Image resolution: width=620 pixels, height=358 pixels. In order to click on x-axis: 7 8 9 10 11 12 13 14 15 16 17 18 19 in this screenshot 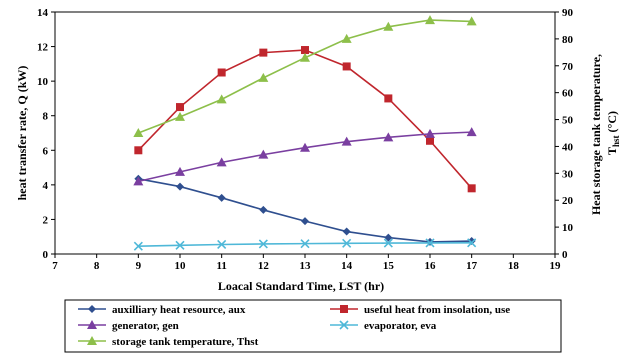, I will do `click(306, 263)`.